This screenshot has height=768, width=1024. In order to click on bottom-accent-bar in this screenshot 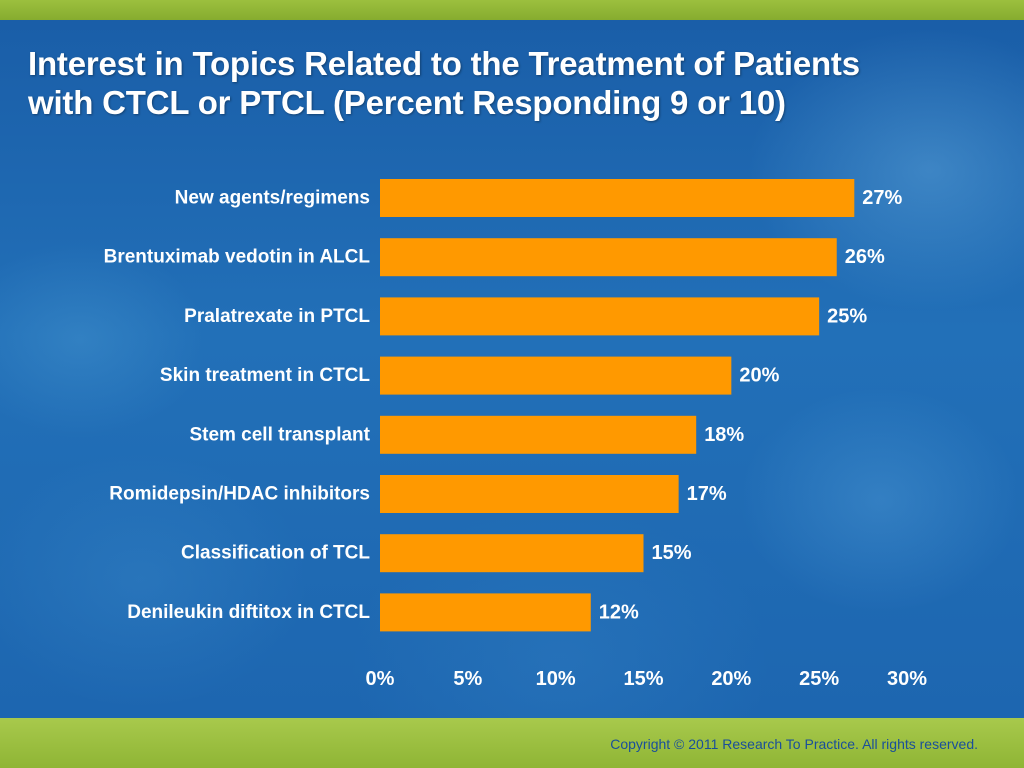, I will do `click(512, 743)`.